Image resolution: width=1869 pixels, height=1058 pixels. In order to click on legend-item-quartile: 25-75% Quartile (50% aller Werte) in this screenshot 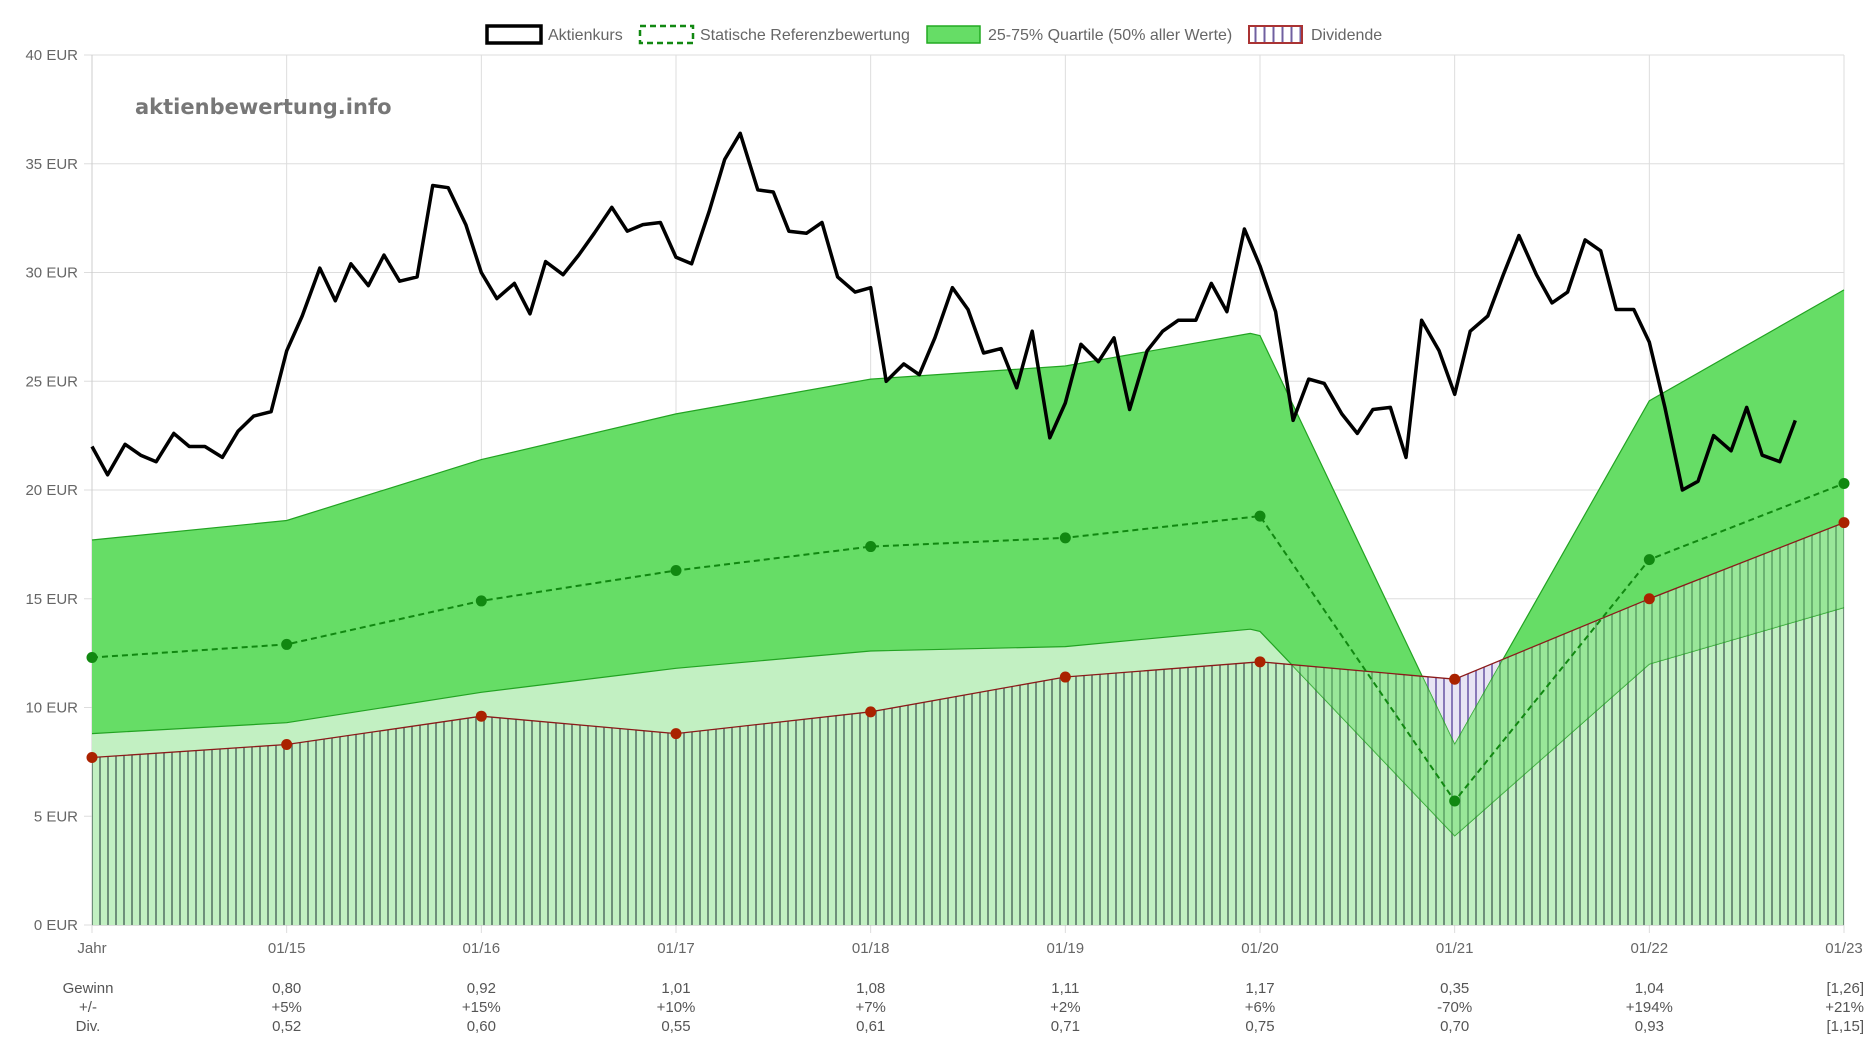, I will do `click(1079, 34)`.